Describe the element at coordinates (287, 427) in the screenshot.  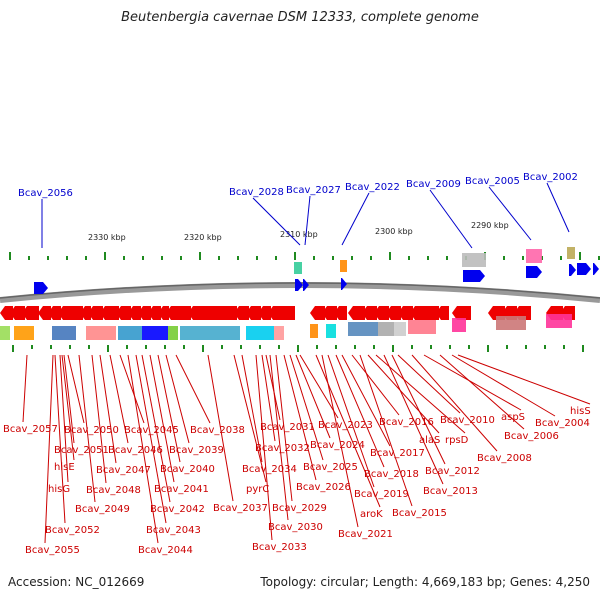
I see `bottom-gene-label: Bcav_2031` at that location.